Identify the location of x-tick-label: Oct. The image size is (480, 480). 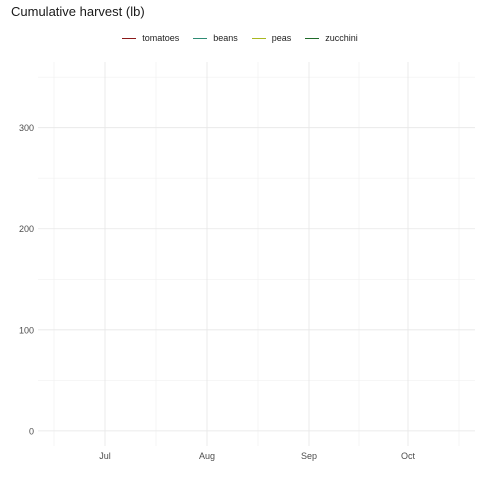
(408, 456).